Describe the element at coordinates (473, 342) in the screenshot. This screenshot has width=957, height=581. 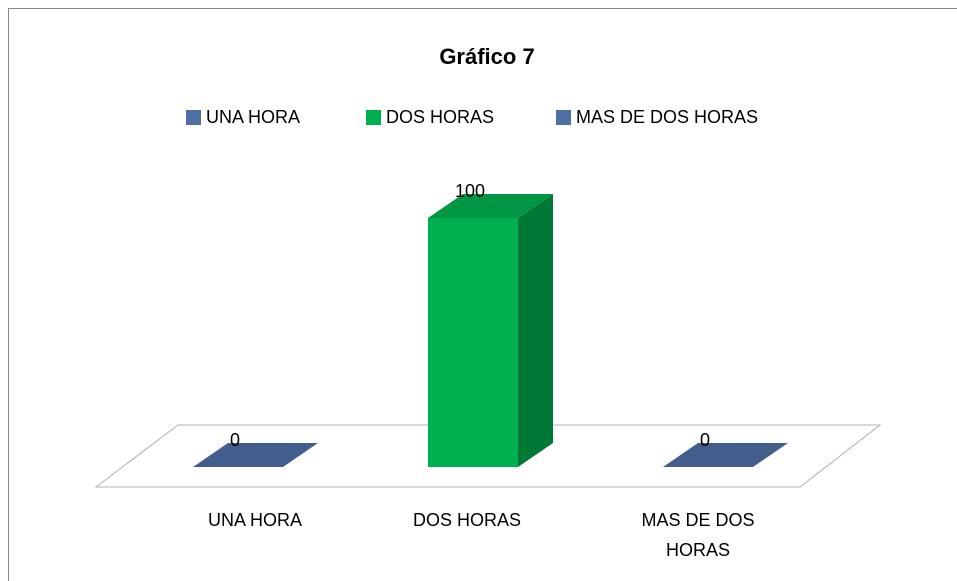
I see `bar` at that location.